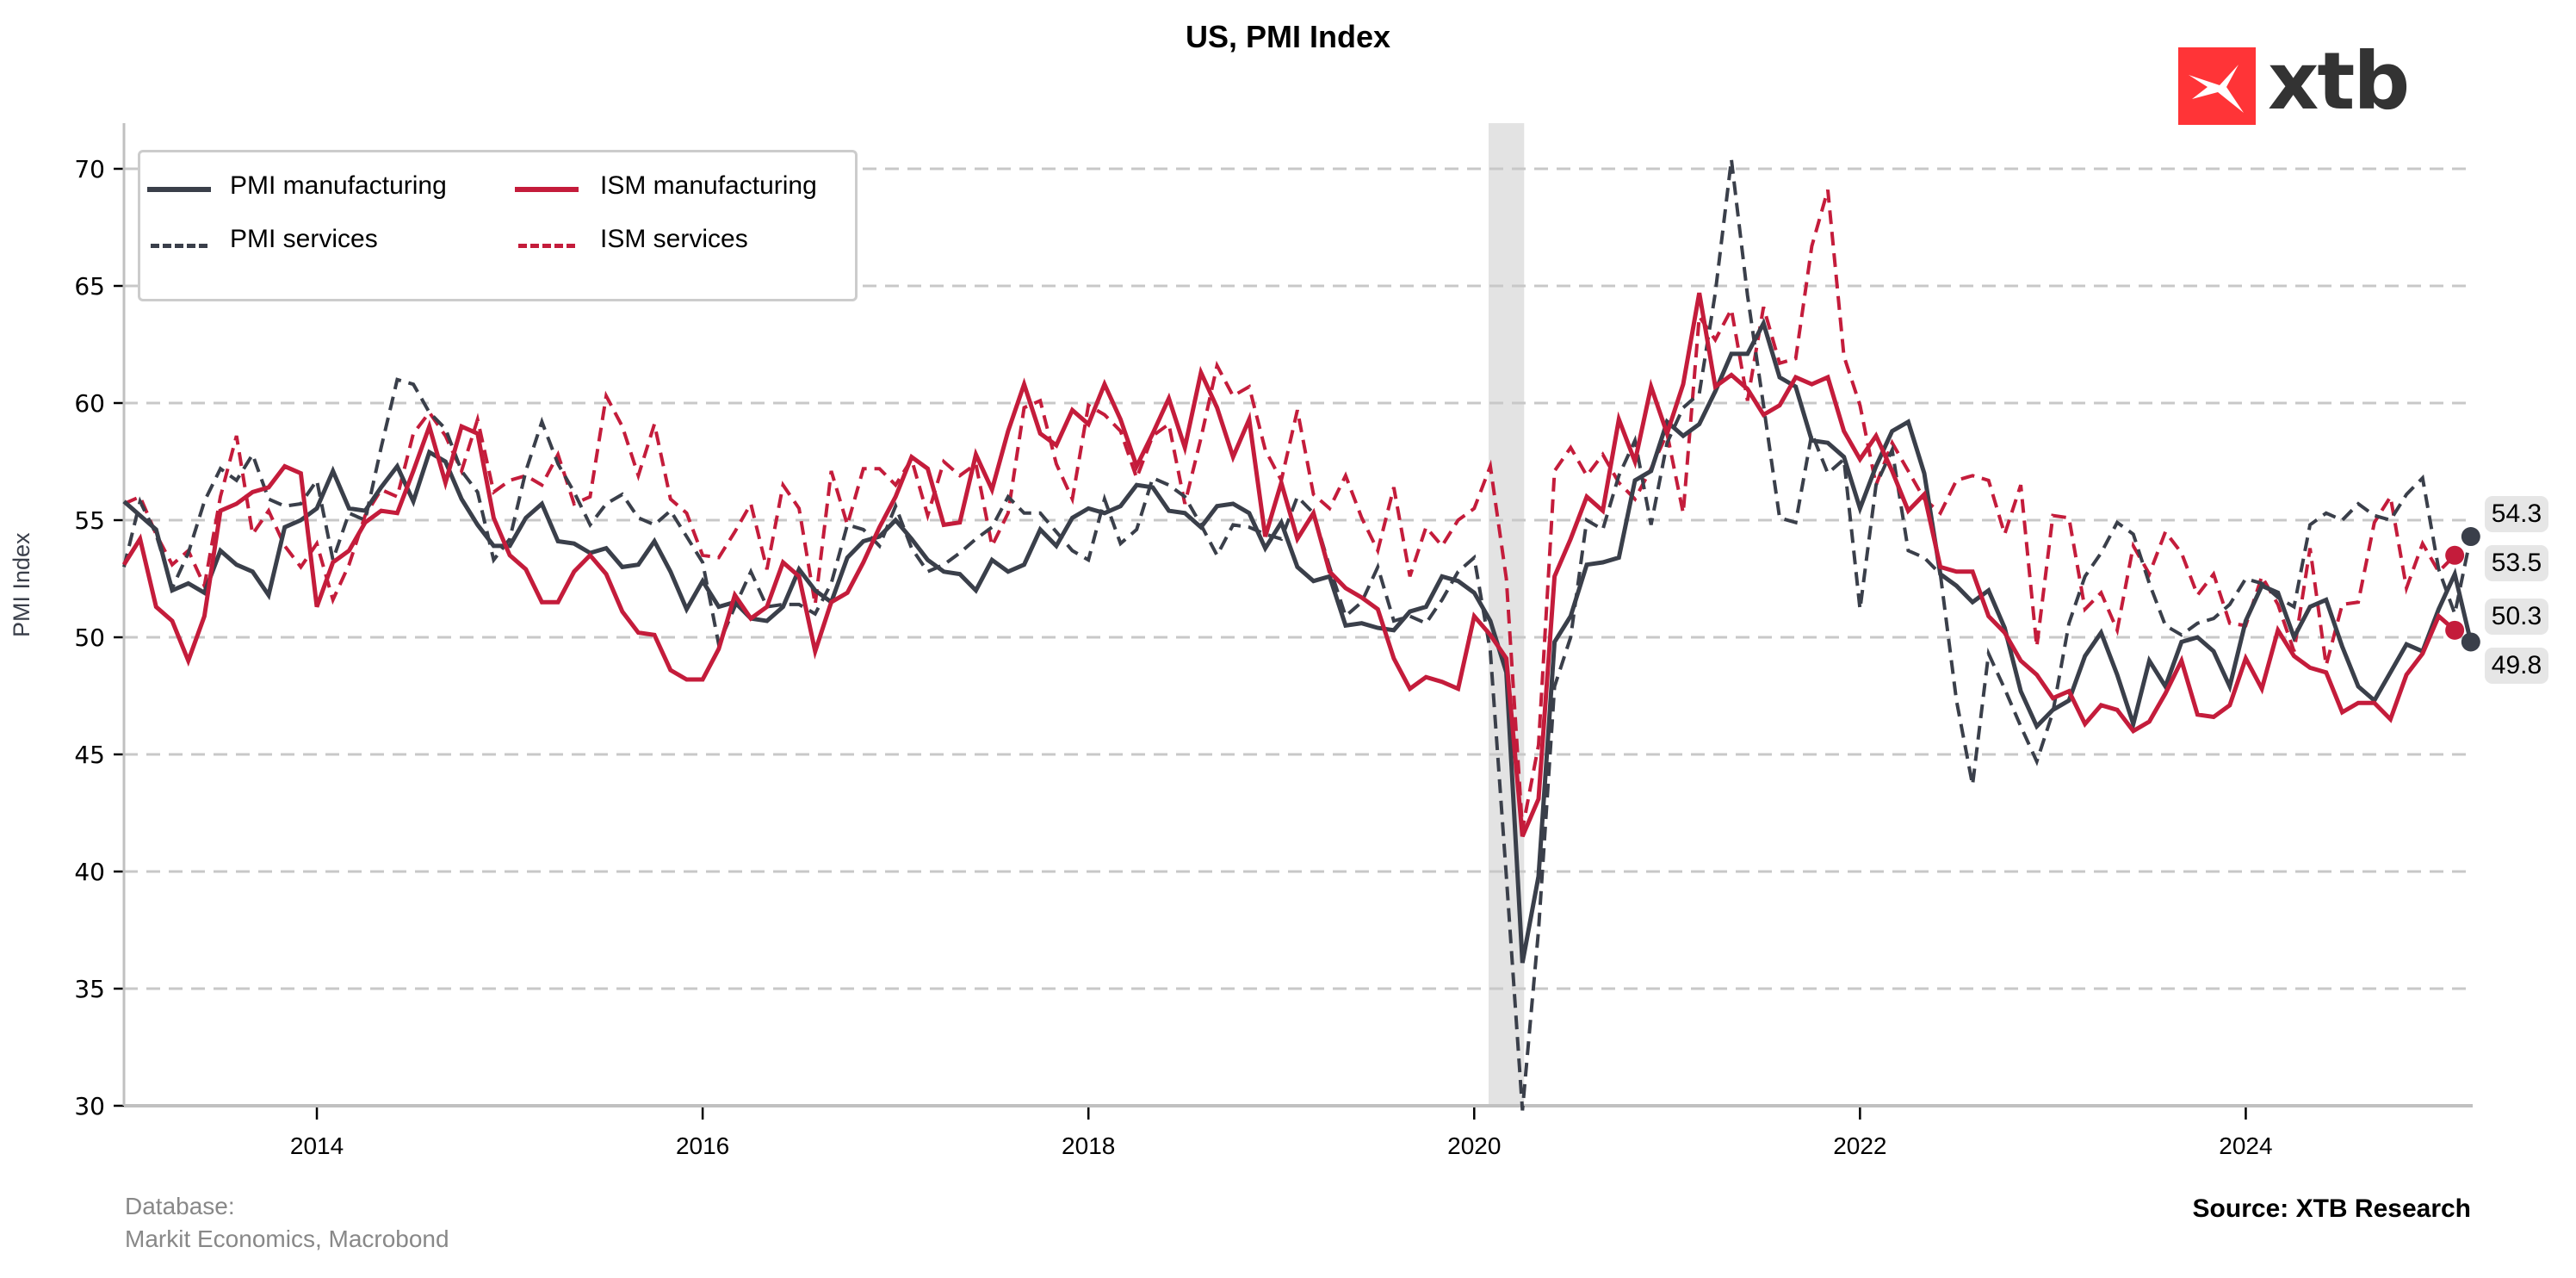 This screenshot has width=2576, height=1278. Describe the element at coordinates (22, 584) in the screenshot. I see `y-axis-label: PMI Index` at that location.